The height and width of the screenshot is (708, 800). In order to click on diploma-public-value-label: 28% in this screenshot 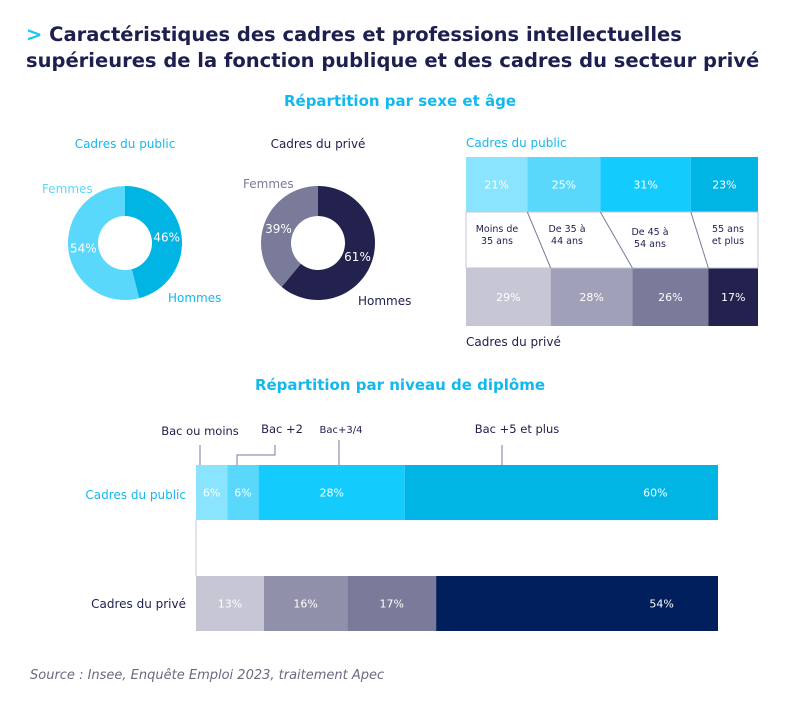, I will do `click(331, 493)`.